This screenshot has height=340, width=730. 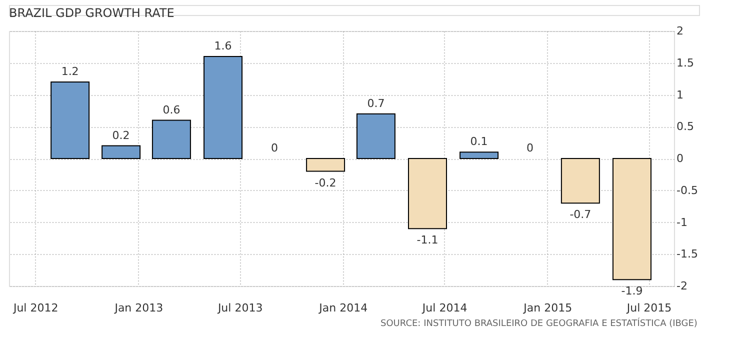 What do you see at coordinates (539, 323) in the screenshot?
I see `source-note: SOURCE: INSTITUTO BRASILEIRO DE GEOGRAFIA E ESTATÍSTICA (IBGE)` at bounding box center [539, 323].